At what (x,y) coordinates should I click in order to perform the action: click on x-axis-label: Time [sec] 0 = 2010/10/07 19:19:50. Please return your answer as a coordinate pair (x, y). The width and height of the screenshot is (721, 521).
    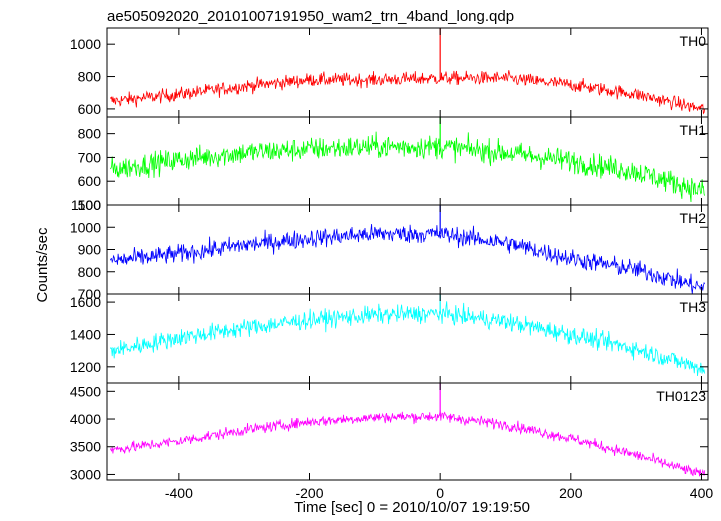
    Looking at the image, I should click on (412, 507).